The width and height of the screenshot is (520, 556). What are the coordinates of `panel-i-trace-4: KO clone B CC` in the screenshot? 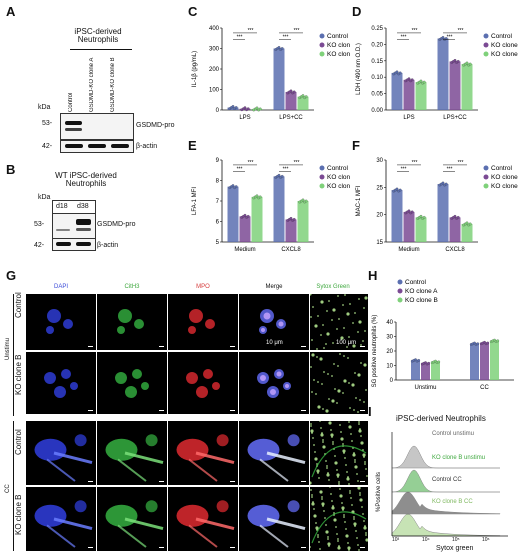 It's located at (452, 502).